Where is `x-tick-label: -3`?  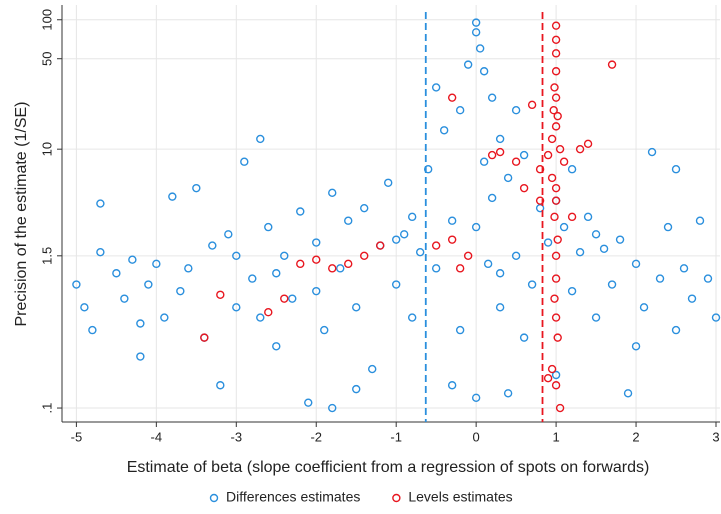 x-tick-label: -3 is located at coordinates (237, 436).